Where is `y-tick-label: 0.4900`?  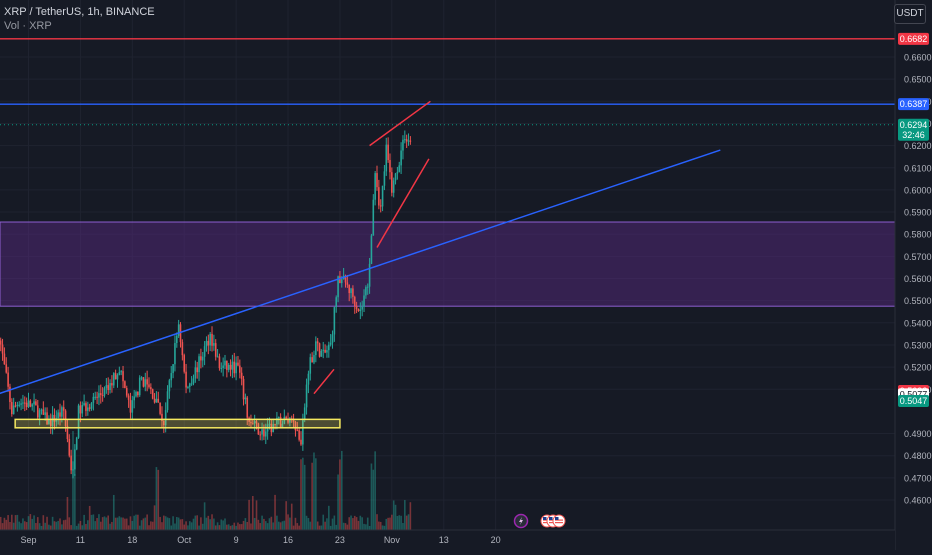 y-tick-label: 0.4900 is located at coordinates (918, 434).